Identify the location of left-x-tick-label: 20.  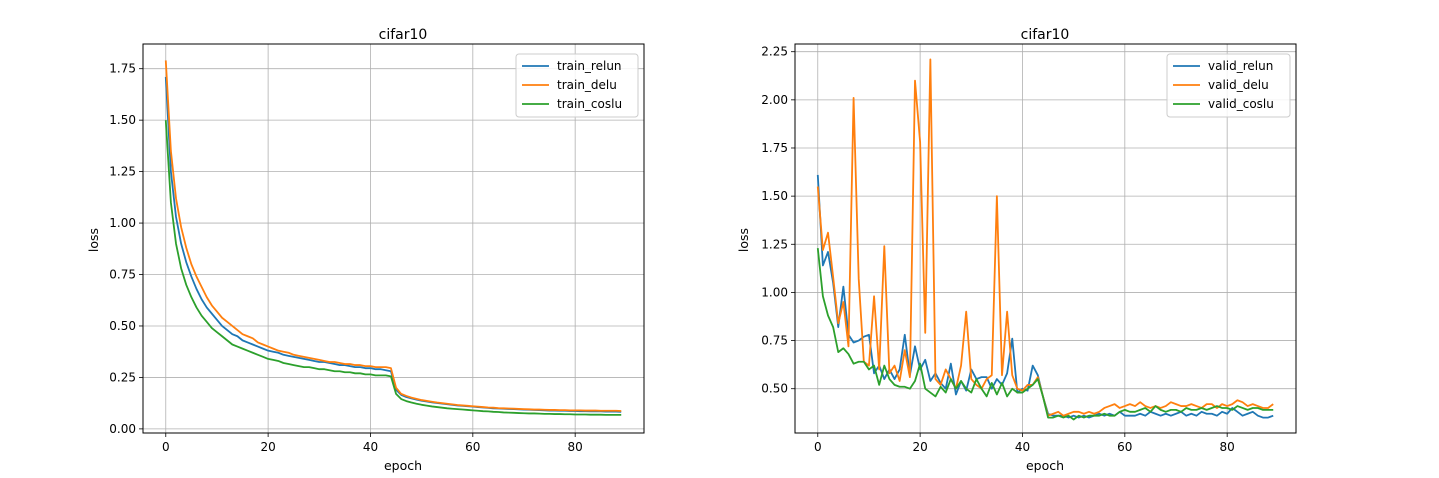
(267, 447).